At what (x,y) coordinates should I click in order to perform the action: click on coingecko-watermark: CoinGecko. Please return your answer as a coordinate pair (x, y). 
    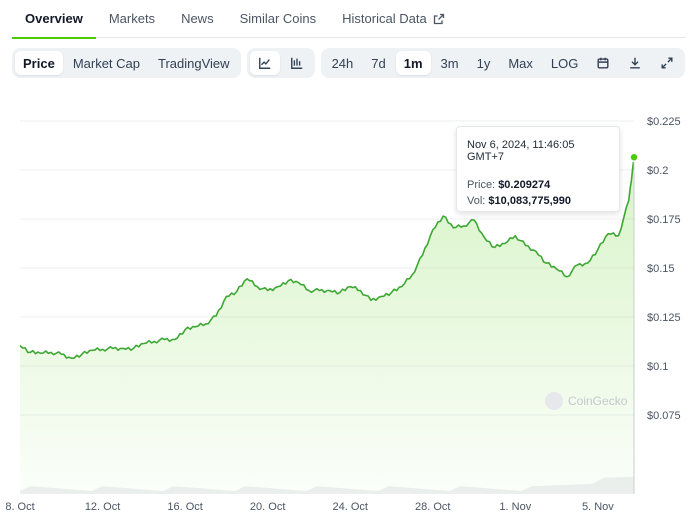
    Looking at the image, I should click on (586, 401).